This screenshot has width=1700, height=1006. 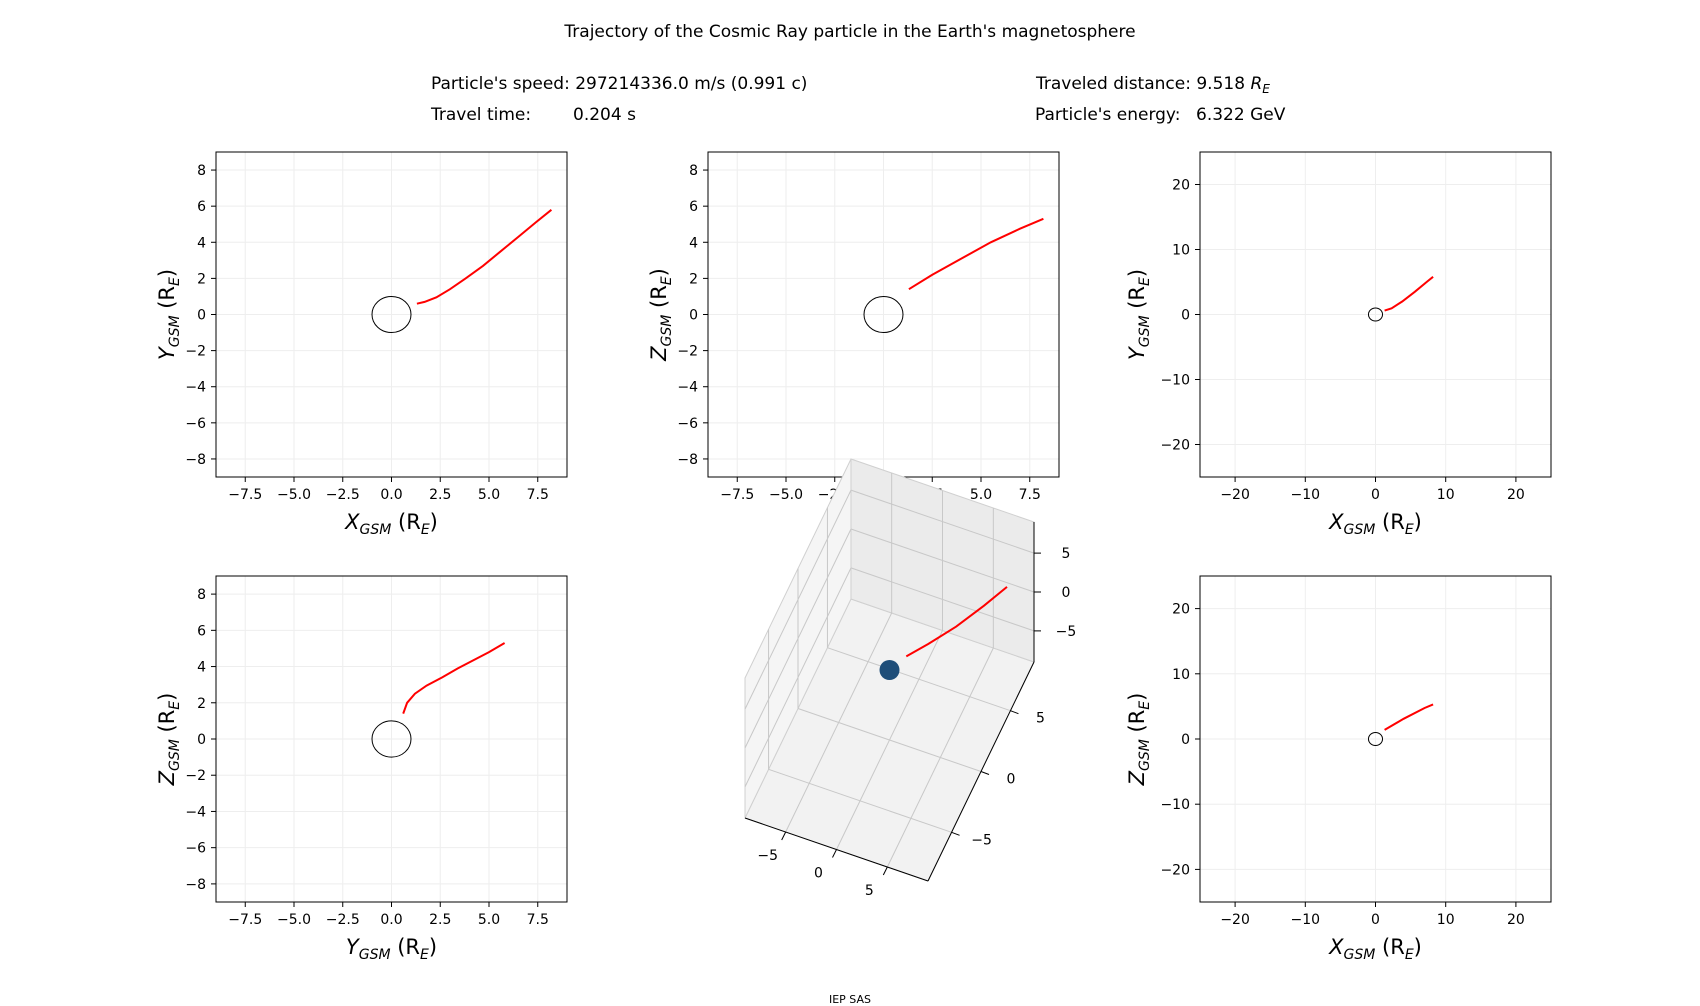 I want to click on y-tick-label: 20, so click(x=1181, y=186).